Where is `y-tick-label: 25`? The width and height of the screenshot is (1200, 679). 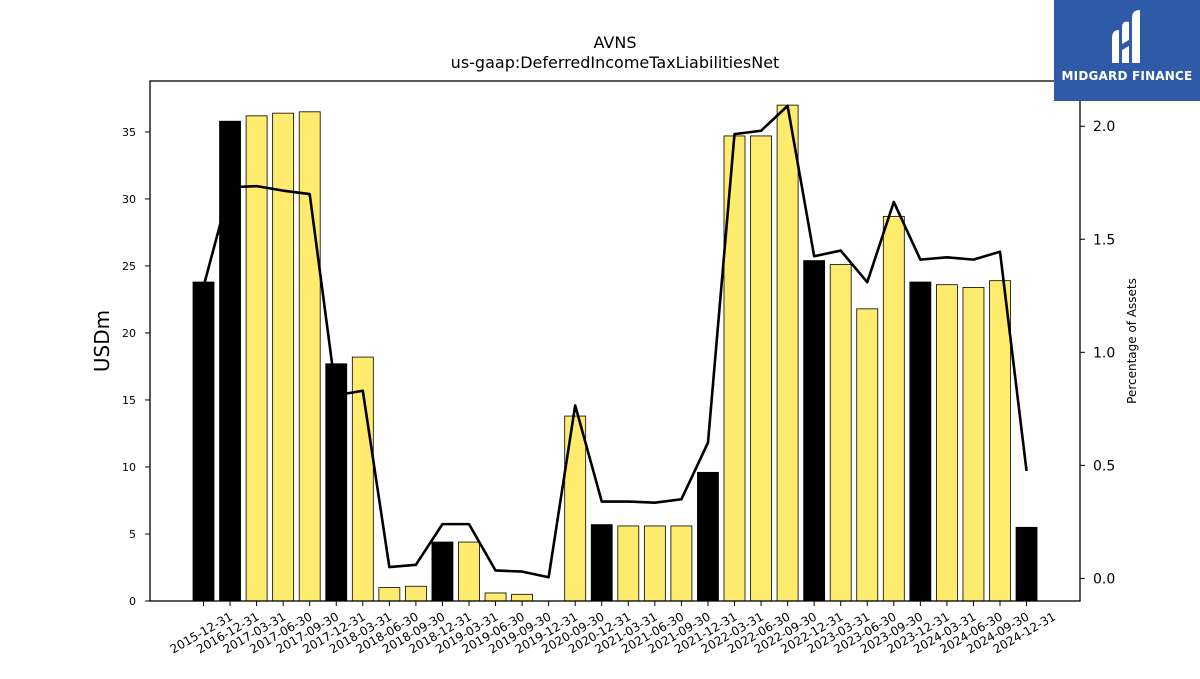
y-tick-label: 25 is located at coordinates (129, 266).